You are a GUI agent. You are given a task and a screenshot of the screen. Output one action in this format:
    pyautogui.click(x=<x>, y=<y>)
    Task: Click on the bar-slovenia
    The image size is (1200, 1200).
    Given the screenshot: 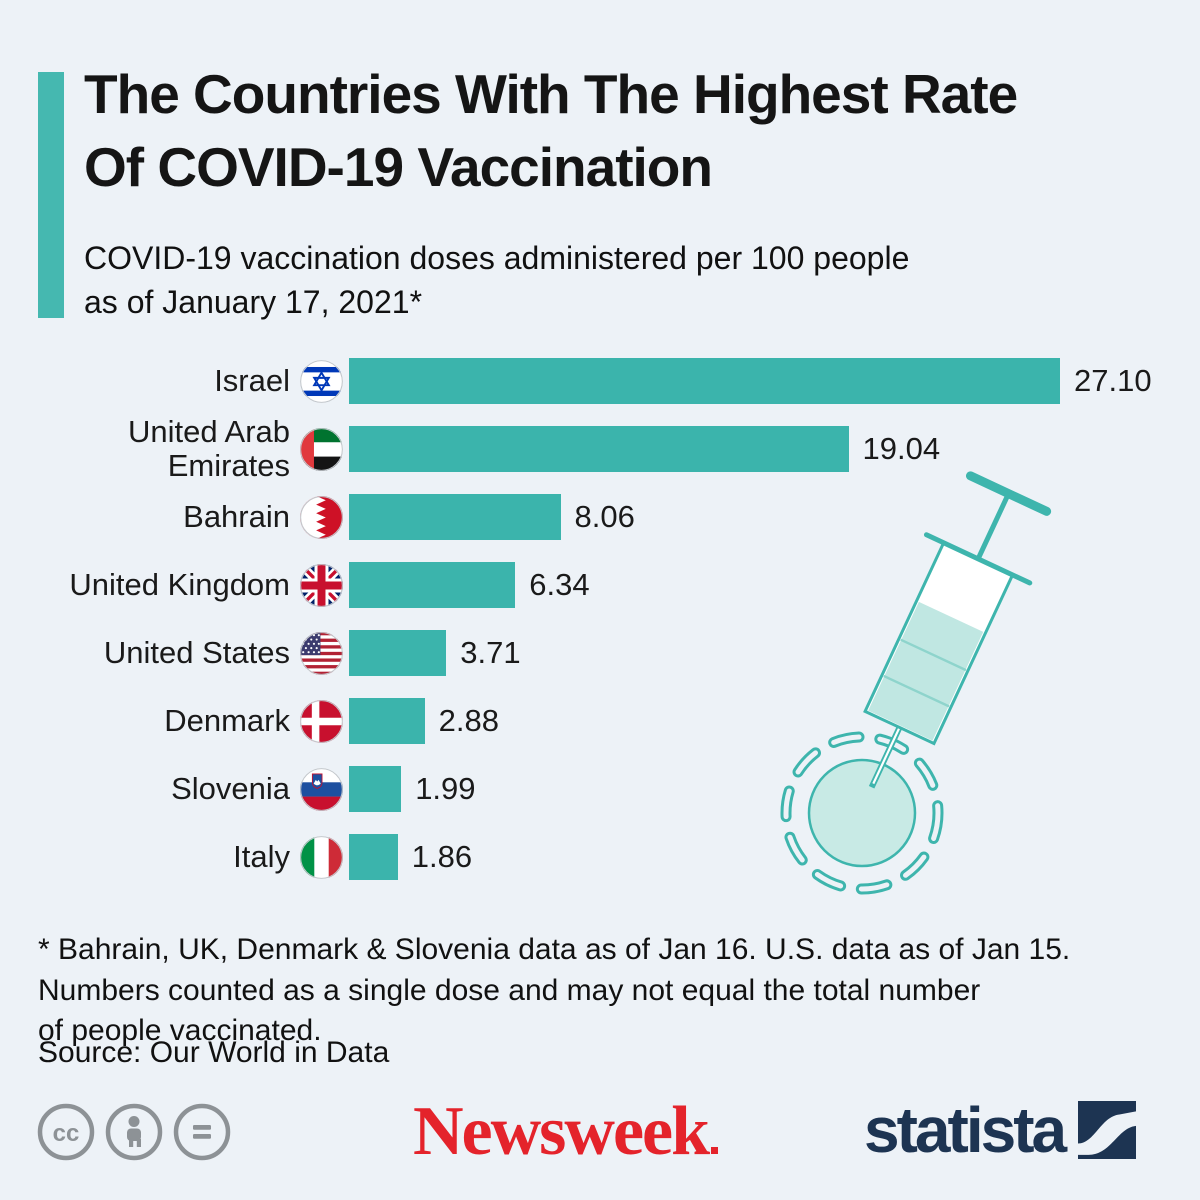 What is the action you would take?
    pyautogui.click(x=375, y=789)
    